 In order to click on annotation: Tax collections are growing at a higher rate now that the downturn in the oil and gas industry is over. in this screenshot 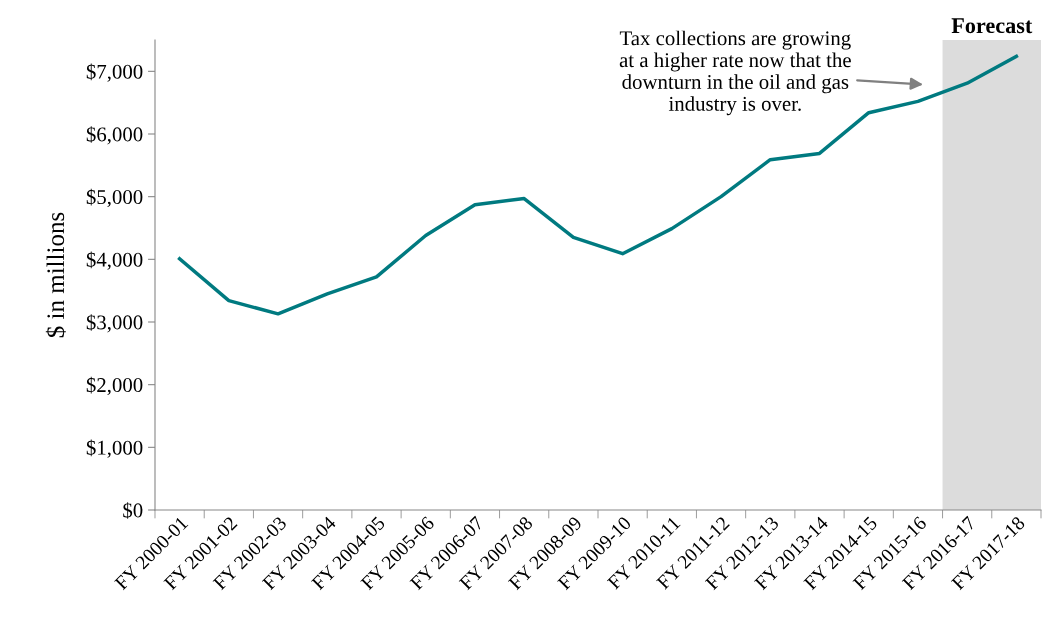, I will do `click(735, 73)`.